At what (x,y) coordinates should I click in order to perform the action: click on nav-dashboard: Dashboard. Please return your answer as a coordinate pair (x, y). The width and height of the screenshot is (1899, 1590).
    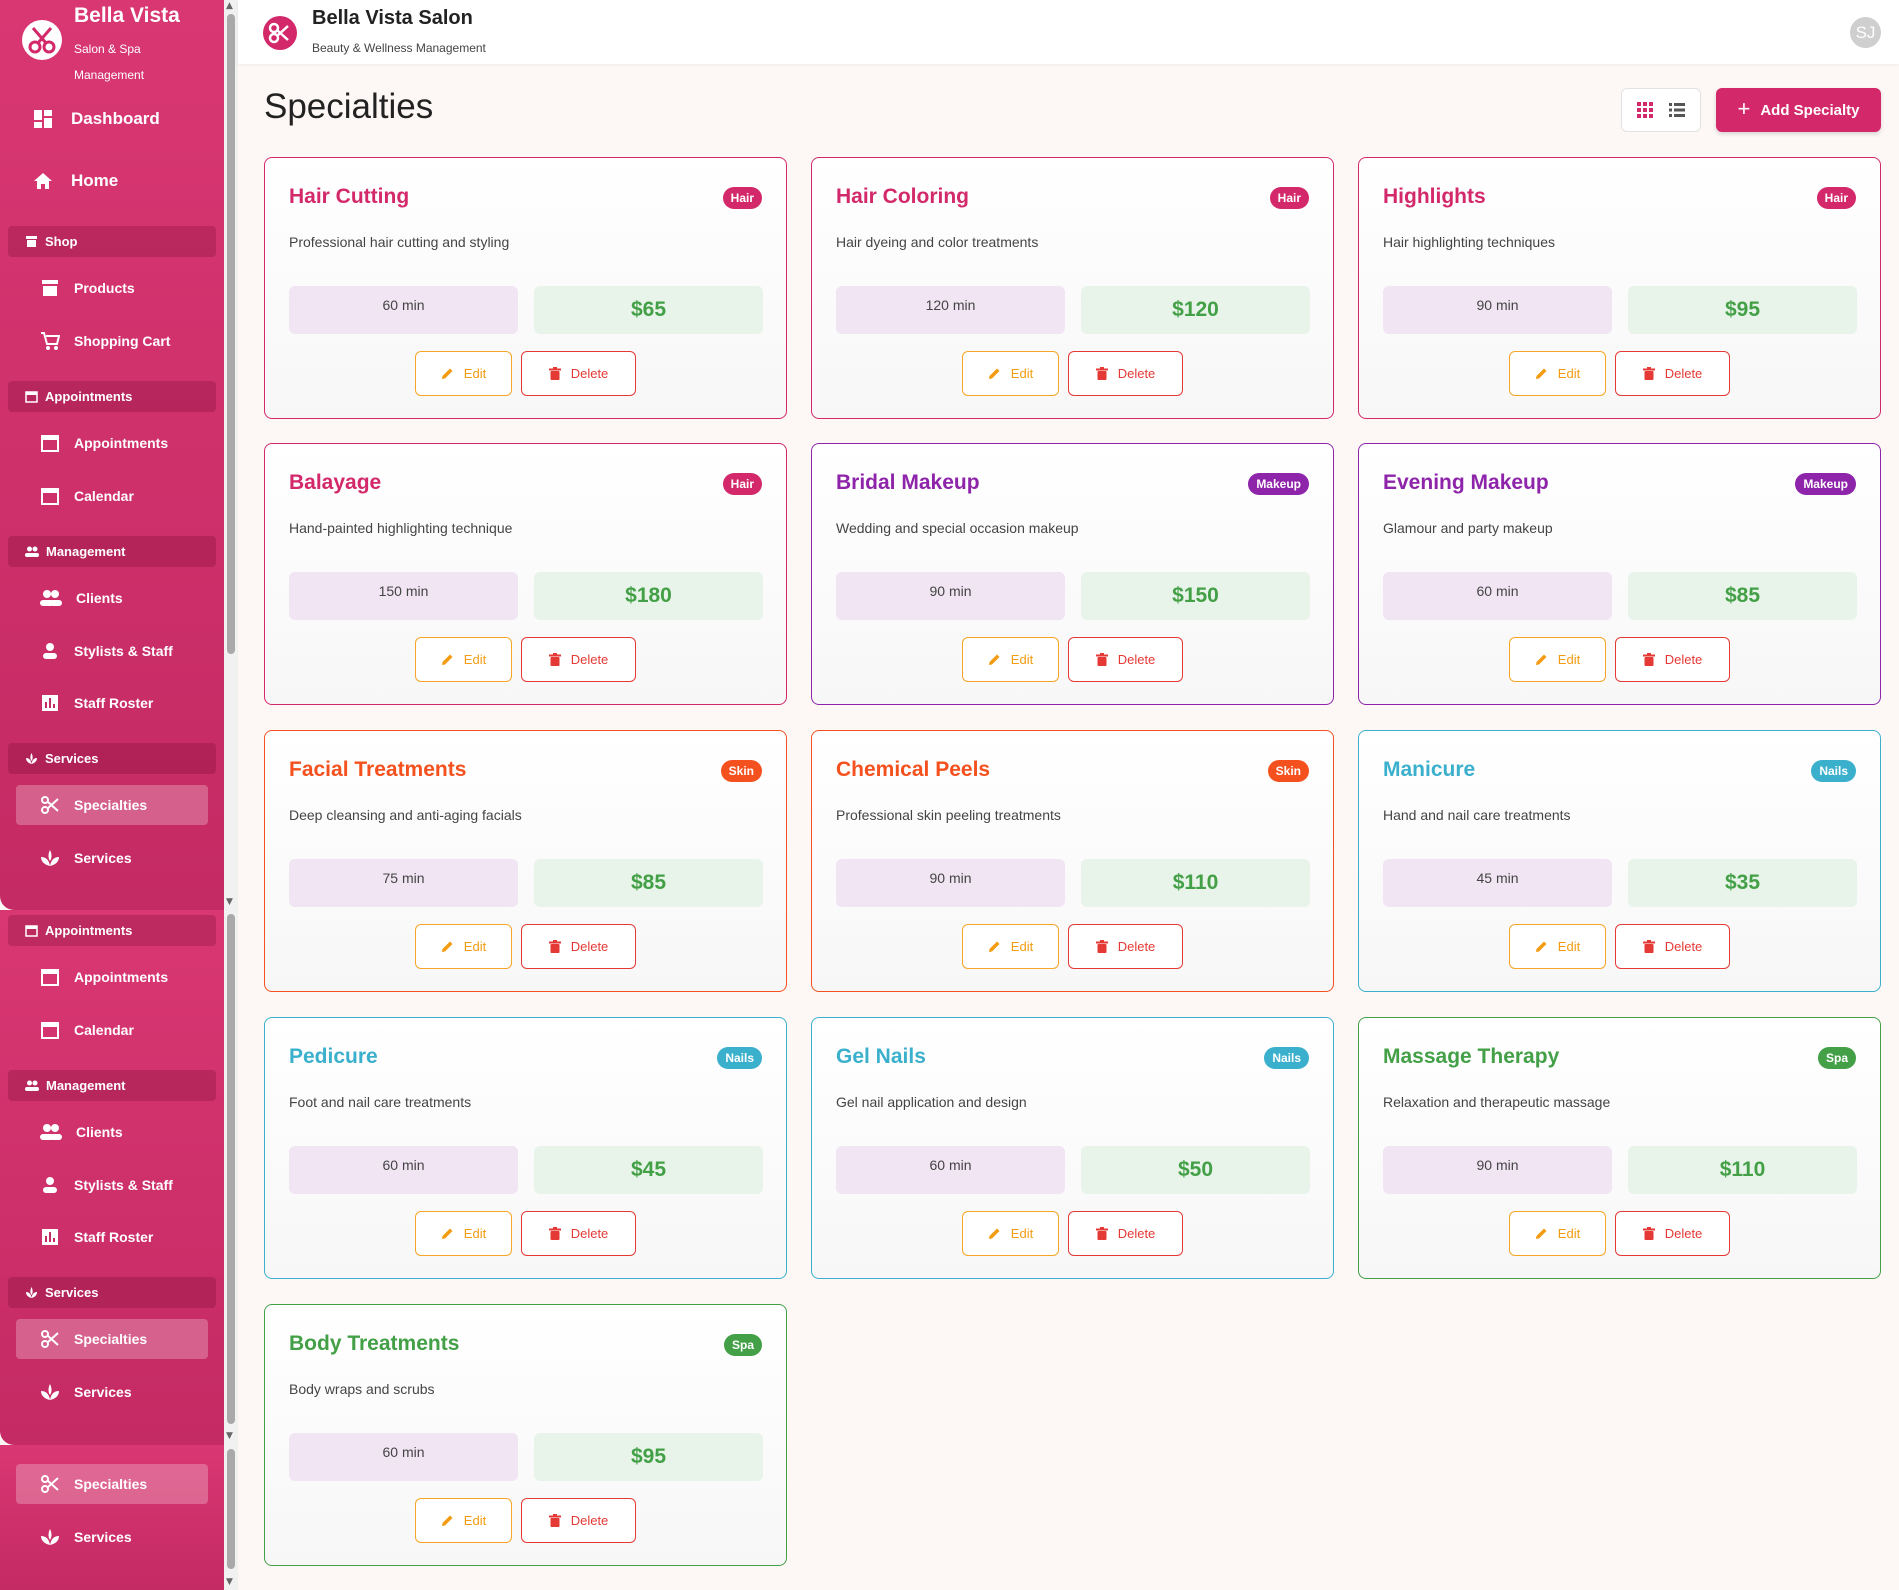
    Looking at the image, I should click on (112, 119).